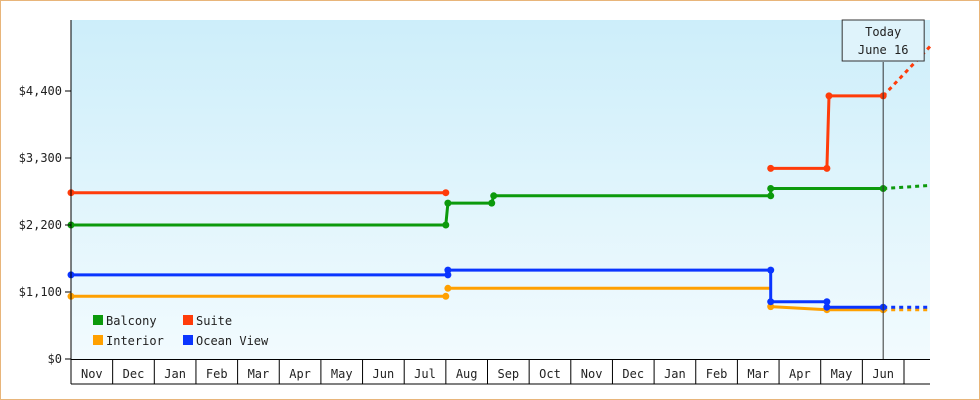 The image size is (980, 400). Describe the element at coordinates (131, 321) in the screenshot. I see `legend-label-balcony: Balcony` at that location.